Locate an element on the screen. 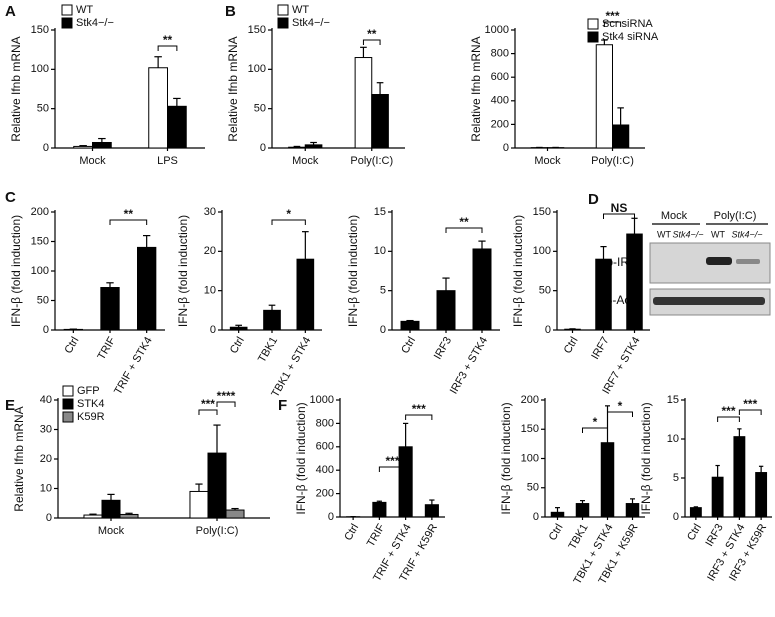 This screenshot has height=617, width=775. x-tick-label: TRIF + STK4 is located at coordinates (133, 366).